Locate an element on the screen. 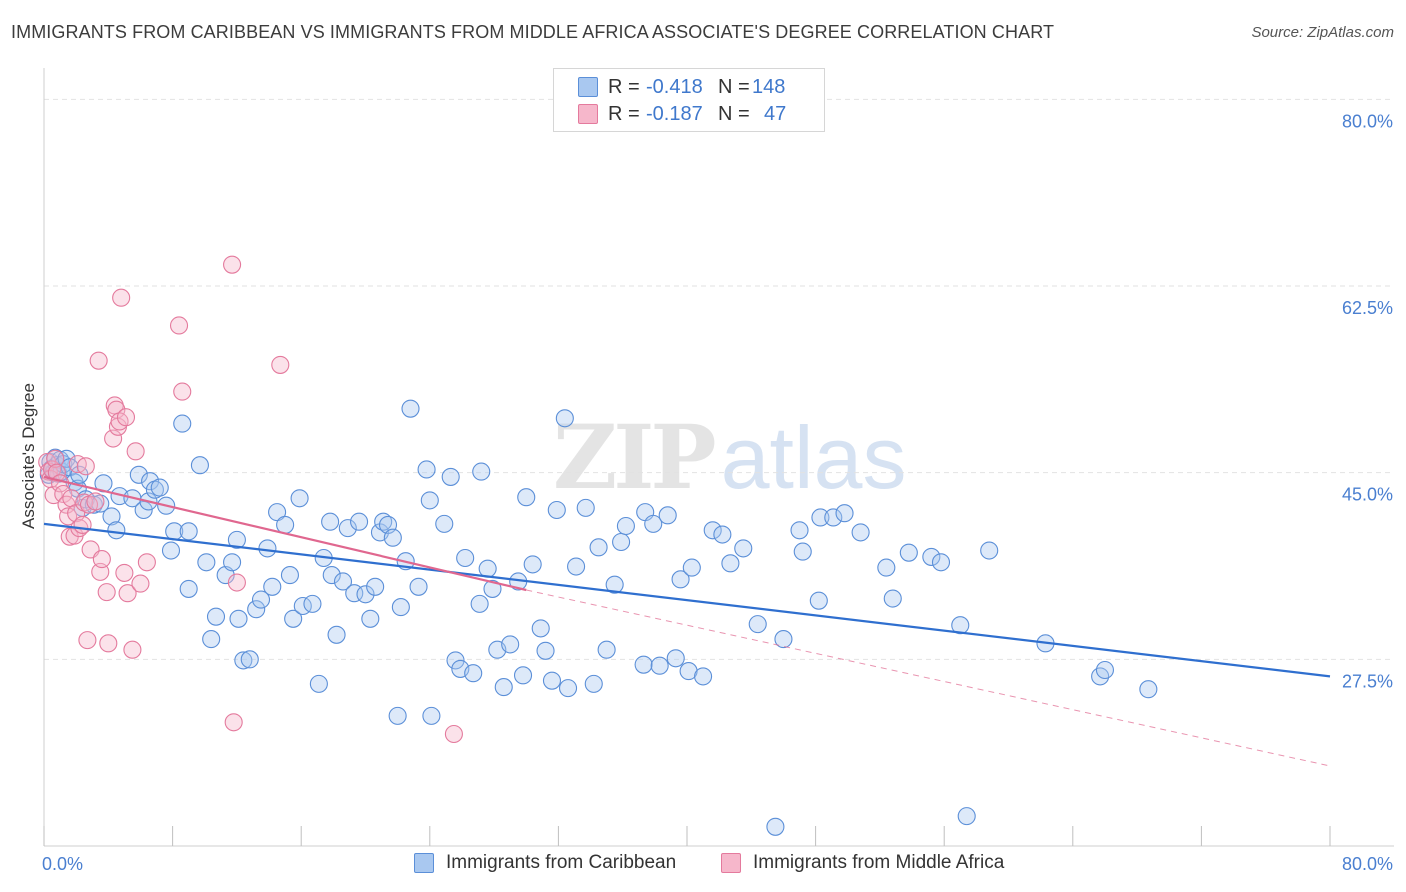 The width and height of the screenshot is (1406, 892). legend-label-middle-africa: Immigrants from Middle Africa is located at coordinates (879, 862).